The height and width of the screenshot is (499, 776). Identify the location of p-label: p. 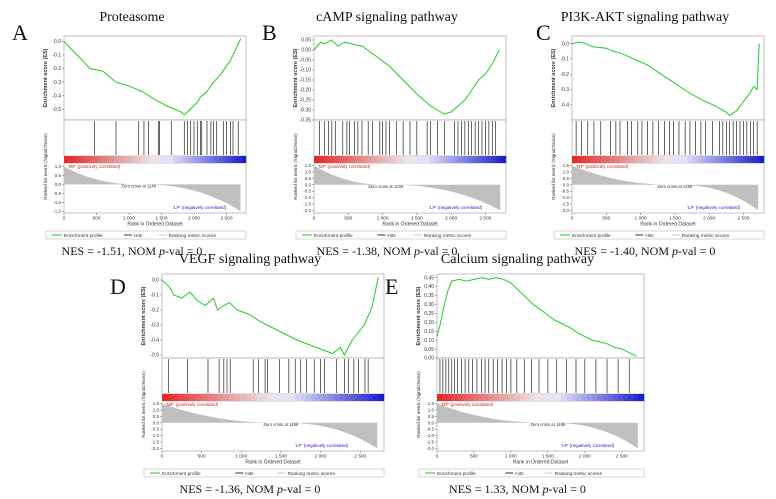
(162, 251).